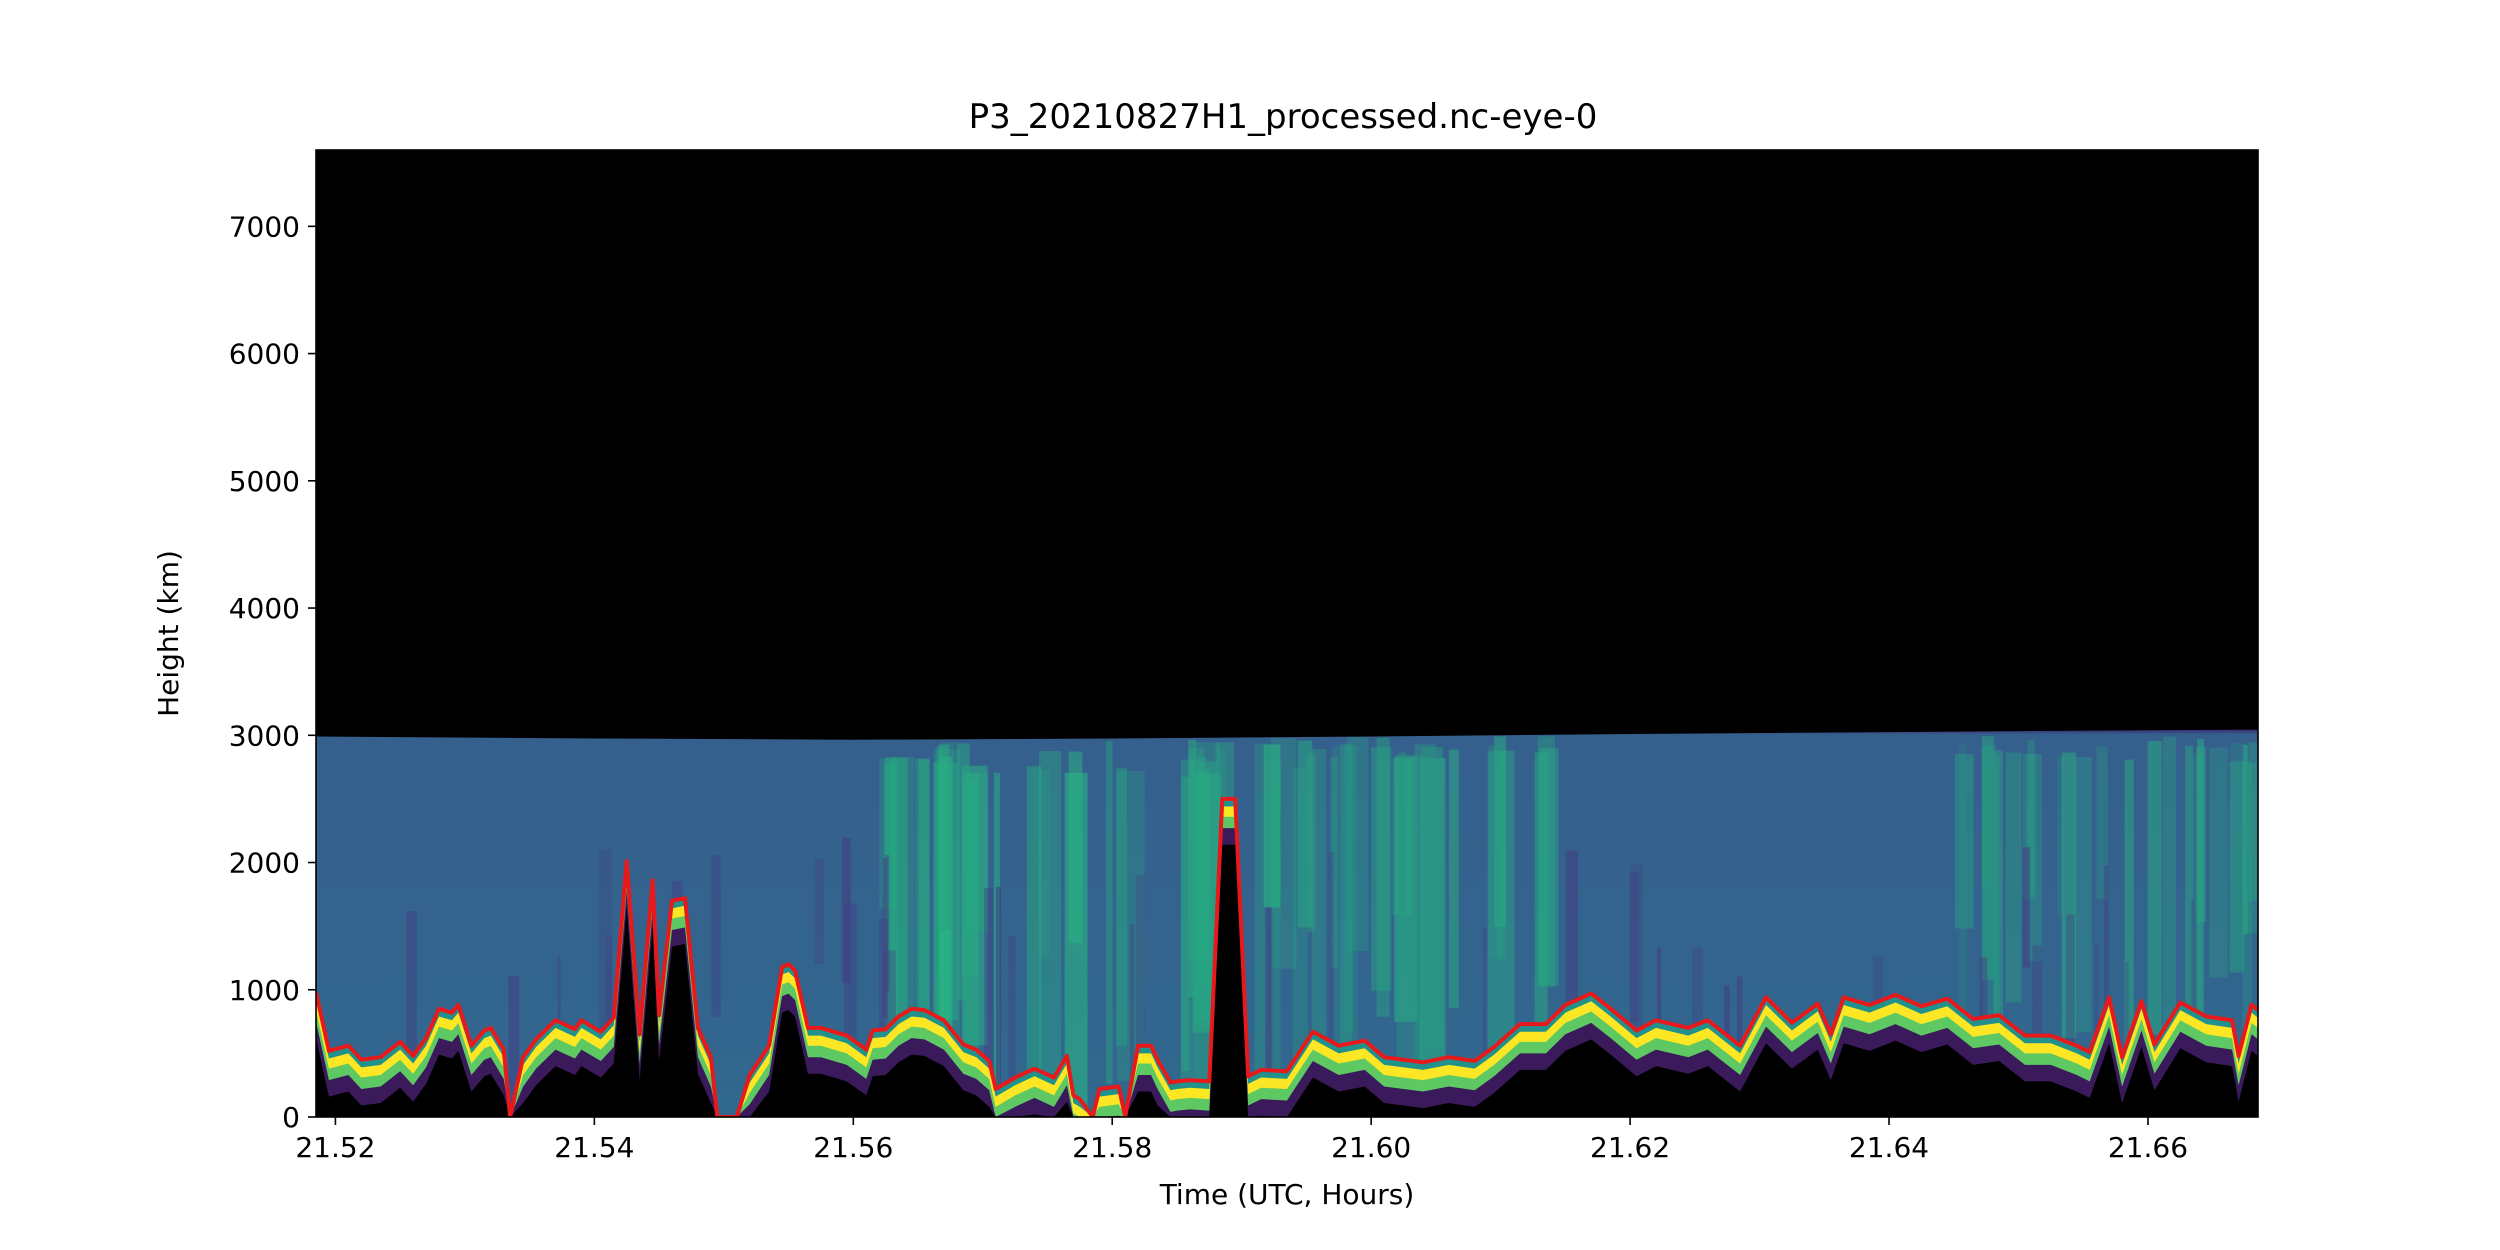 The height and width of the screenshot is (1250, 2500). What do you see at coordinates (291, 1117) in the screenshot?
I see `y-tick-label: 0` at bounding box center [291, 1117].